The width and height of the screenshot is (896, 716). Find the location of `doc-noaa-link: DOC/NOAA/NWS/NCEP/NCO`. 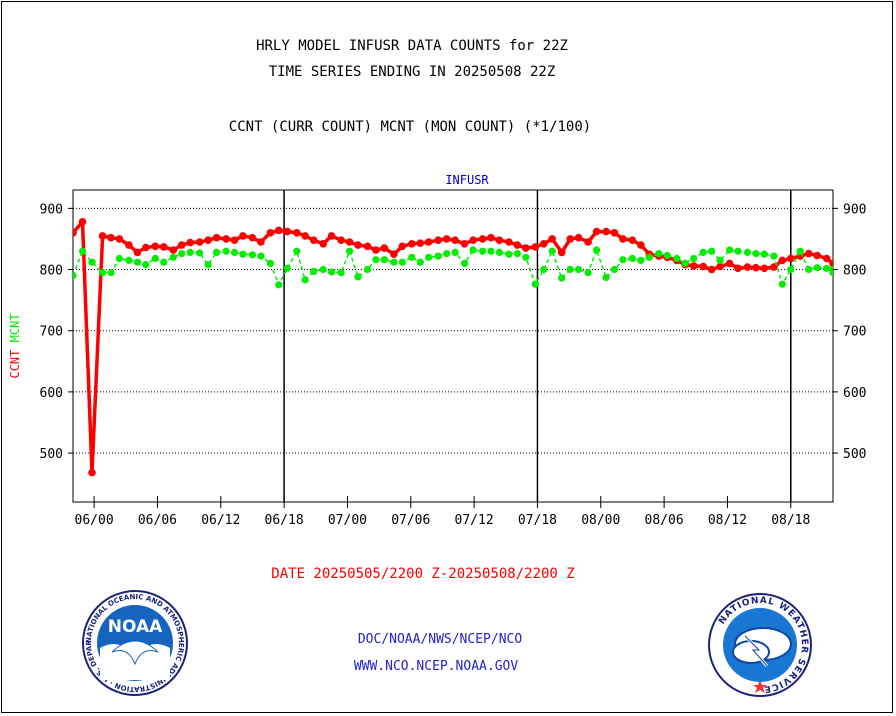

doc-noaa-link: DOC/NOAA/NWS/NCEP/NCO is located at coordinates (440, 639).